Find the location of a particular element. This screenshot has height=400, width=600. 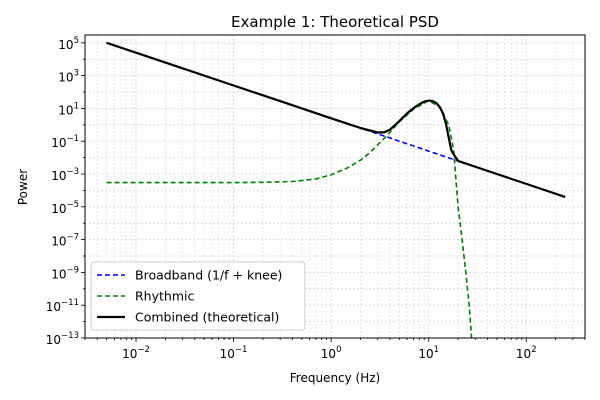

y-tick-label: 10⁻⁹ is located at coordinates (65, 273).